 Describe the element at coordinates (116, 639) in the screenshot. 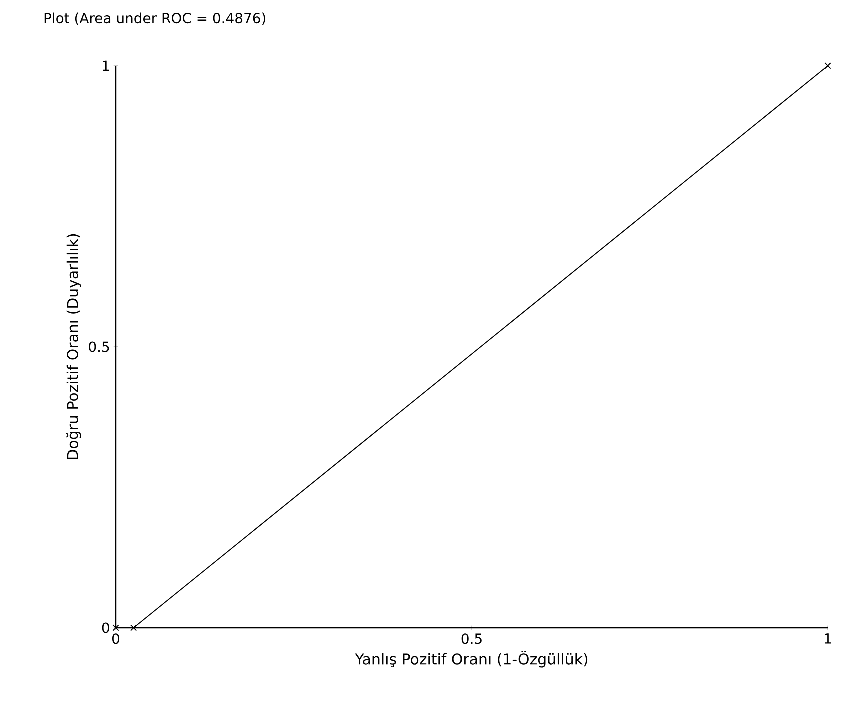

I see `x-tick-label: 0` at that location.